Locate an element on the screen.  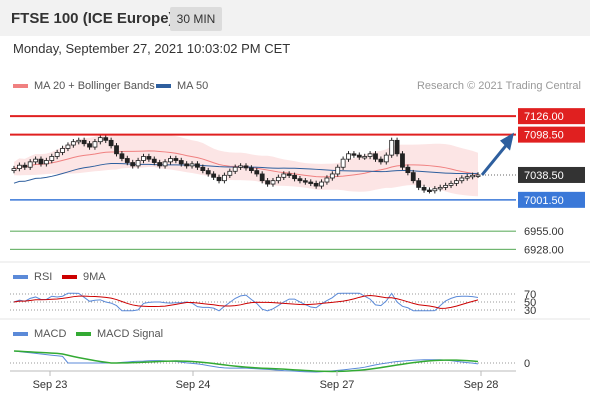
macd-signal-line is located at coordinates (246, 361).